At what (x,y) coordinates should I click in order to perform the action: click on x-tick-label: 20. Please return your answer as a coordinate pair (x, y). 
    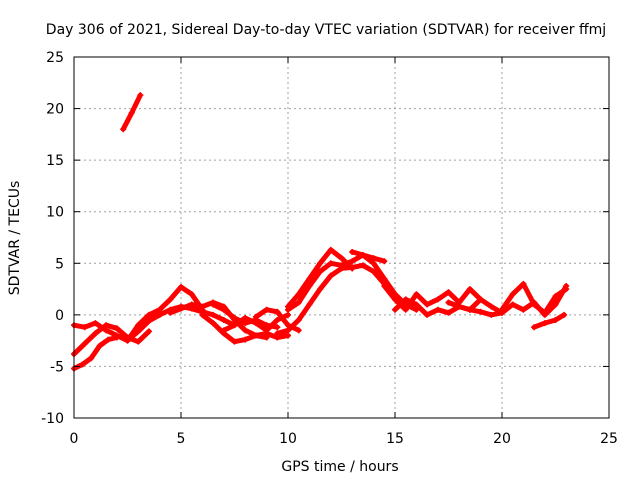
    Looking at the image, I should click on (502, 439).